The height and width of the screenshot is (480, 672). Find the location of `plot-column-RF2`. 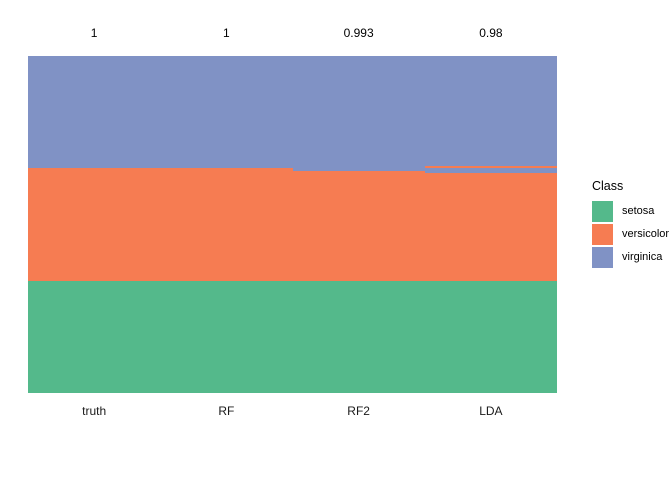

plot-column-RF2 is located at coordinates (358, 224).